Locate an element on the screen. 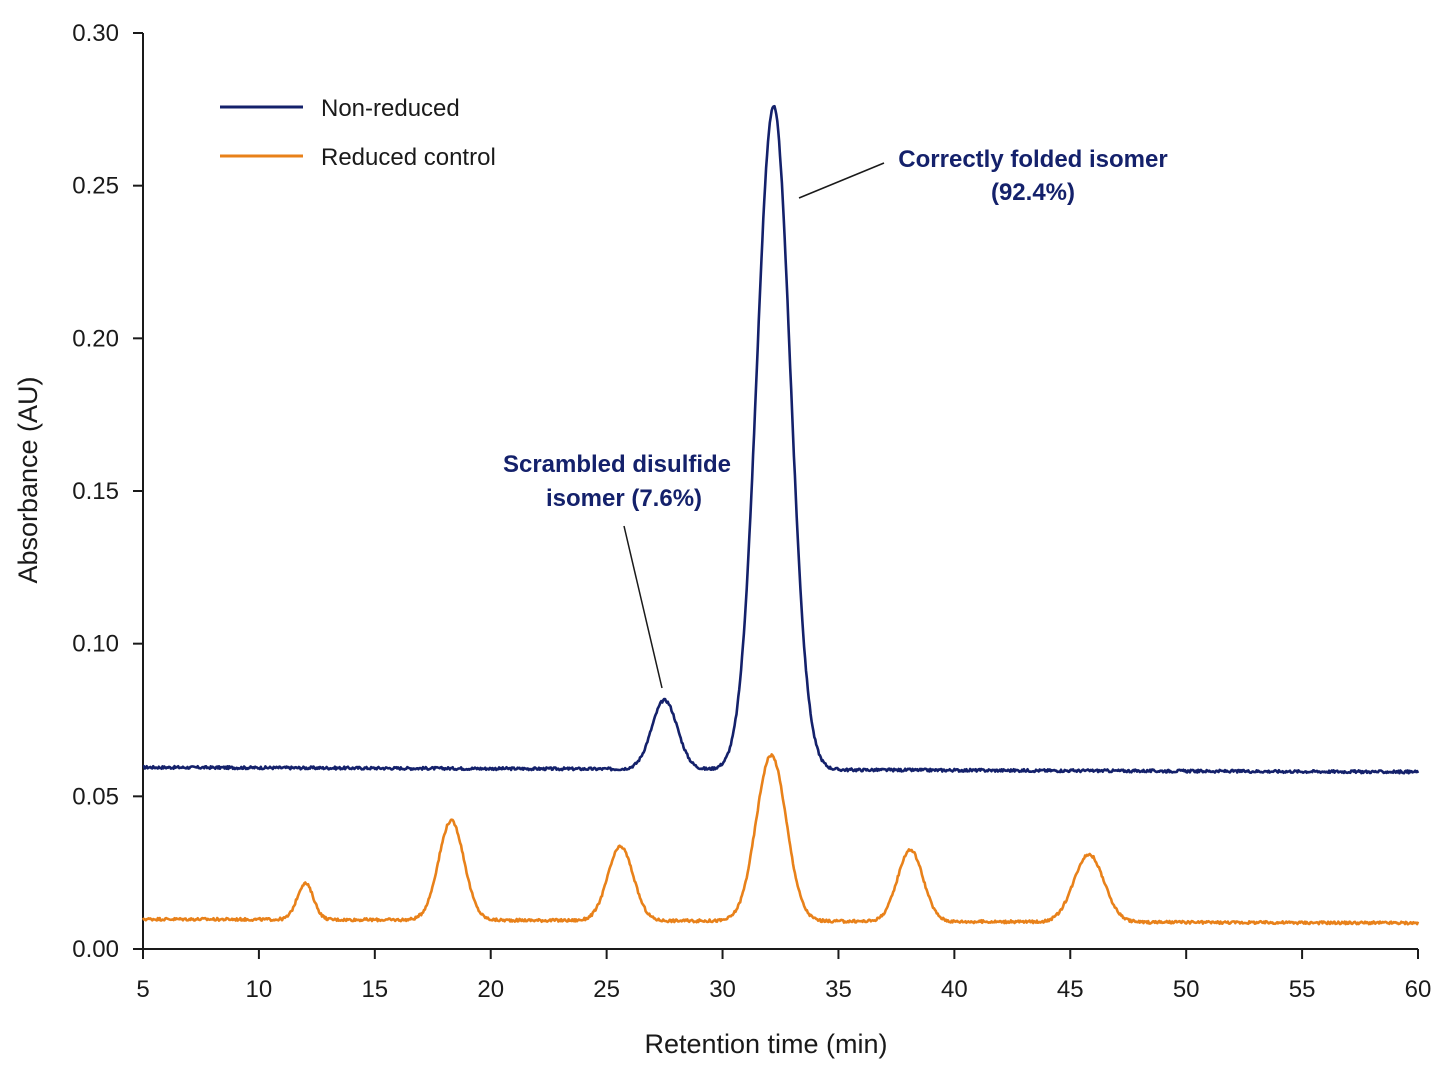  y-tick-label: 0.15 is located at coordinates (95, 491).